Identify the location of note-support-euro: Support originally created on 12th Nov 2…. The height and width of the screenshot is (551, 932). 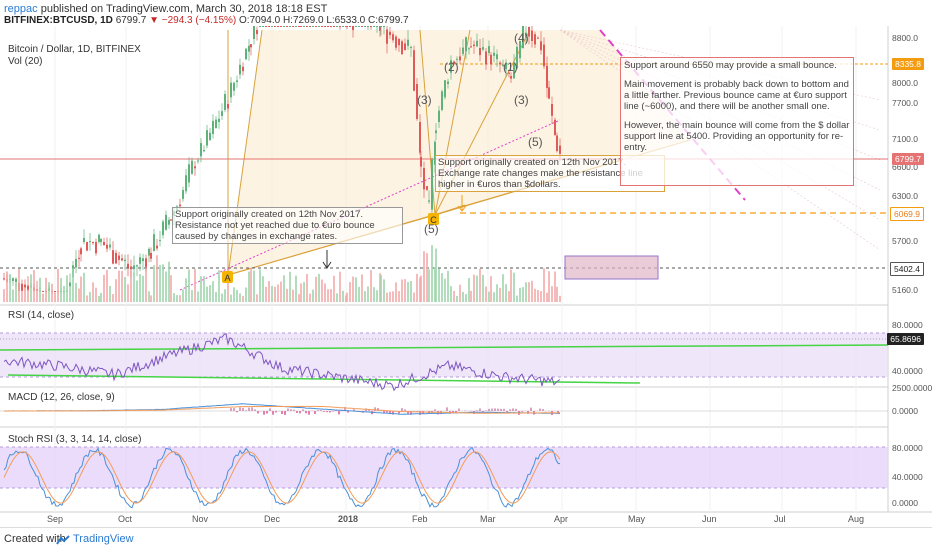
(287, 225).